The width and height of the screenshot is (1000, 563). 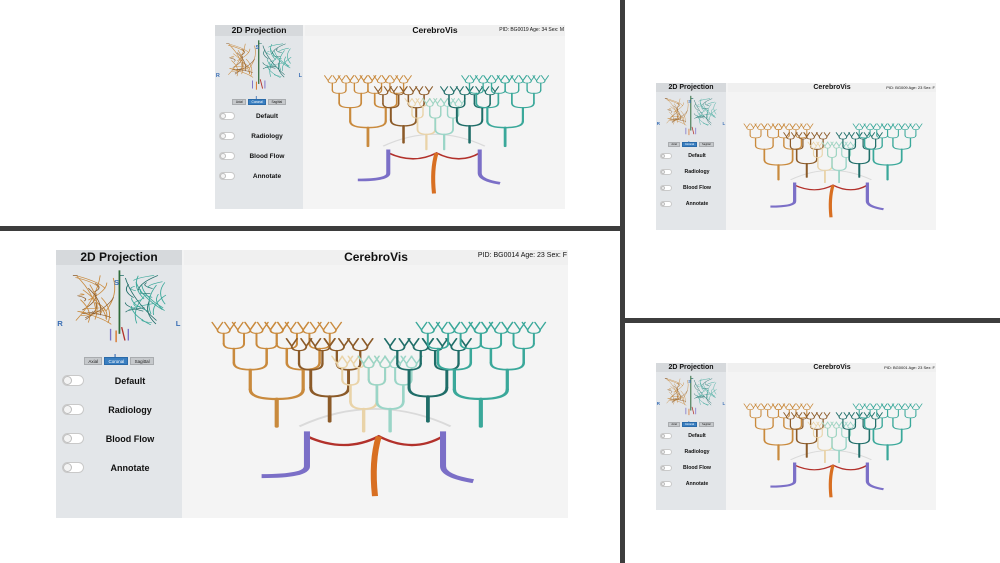 I want to click on vessel-center-teal-fork, so click(x=850, y=427).